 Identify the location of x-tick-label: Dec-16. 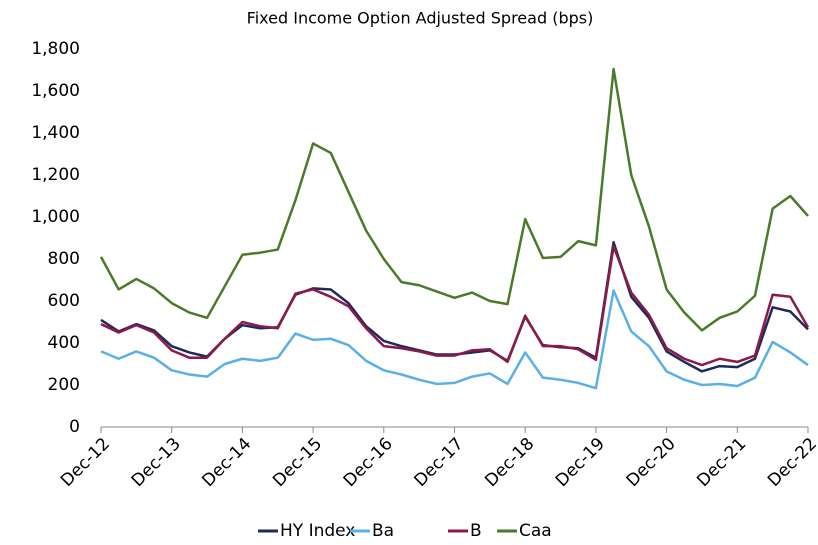
(368, 462).